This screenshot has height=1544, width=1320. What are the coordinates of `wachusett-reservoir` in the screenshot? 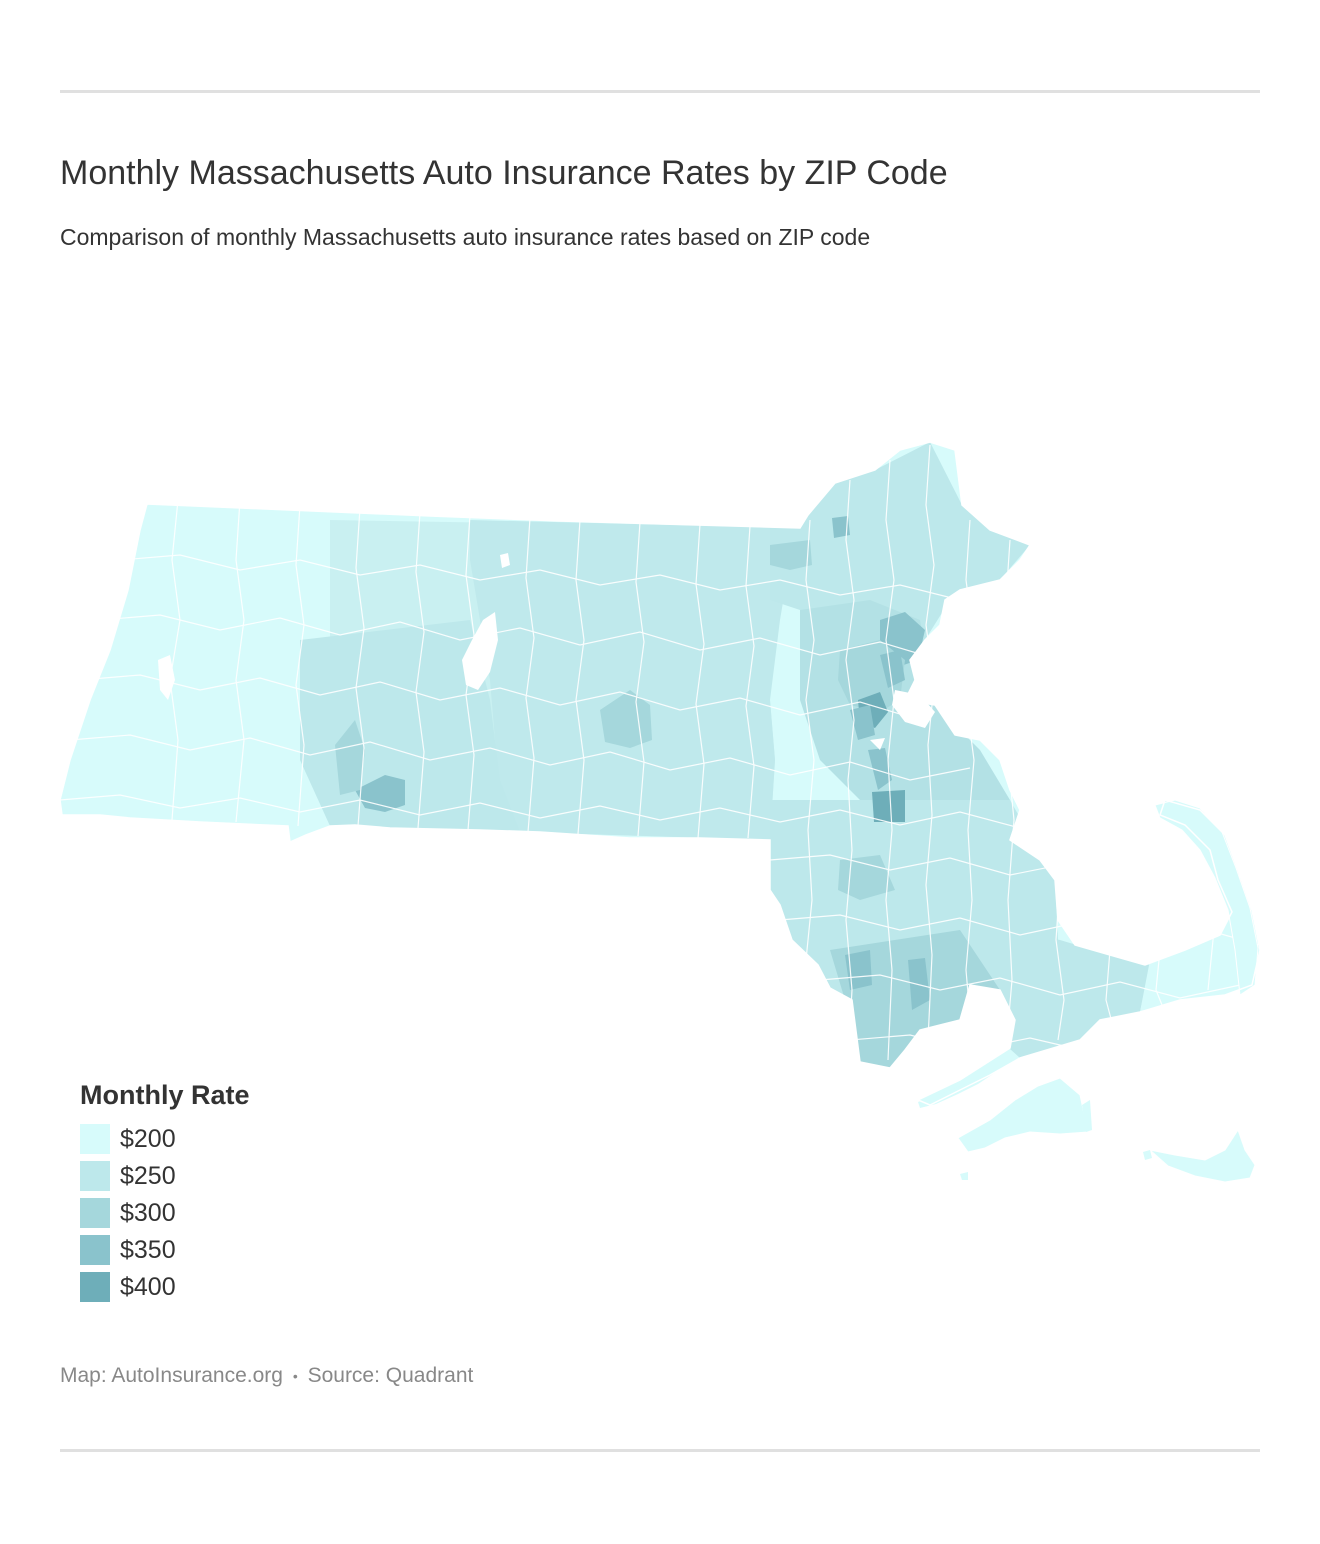 It's located at (505, 560).